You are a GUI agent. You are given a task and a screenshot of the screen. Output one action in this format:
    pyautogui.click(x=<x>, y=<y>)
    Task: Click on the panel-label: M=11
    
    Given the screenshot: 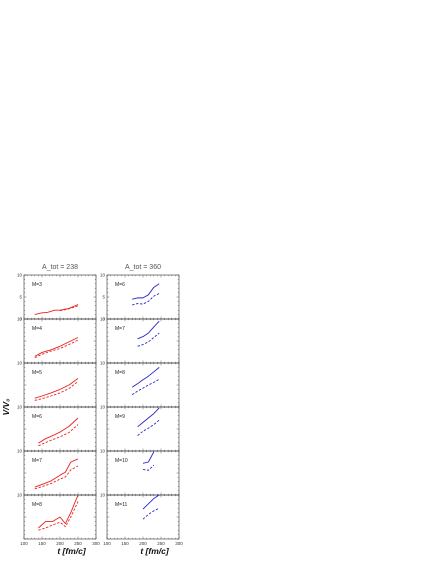 What is the action you would take?
    pyautogui.click(x=121, y=505)
    